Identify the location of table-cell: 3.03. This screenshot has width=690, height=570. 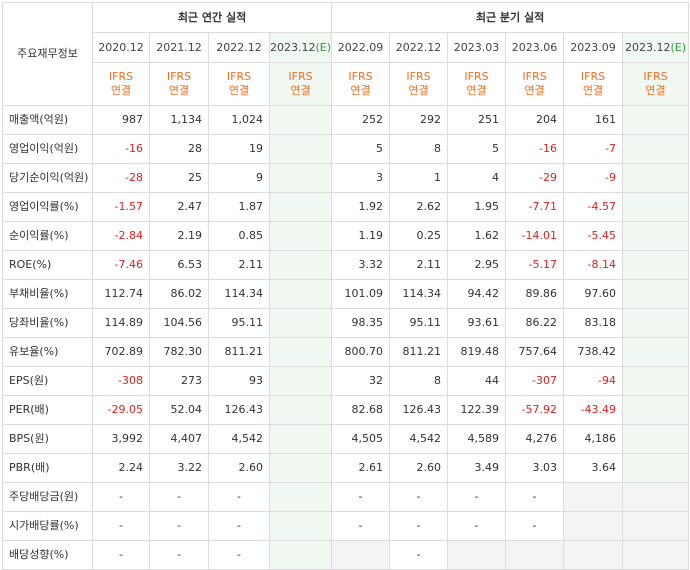
(535, 468).